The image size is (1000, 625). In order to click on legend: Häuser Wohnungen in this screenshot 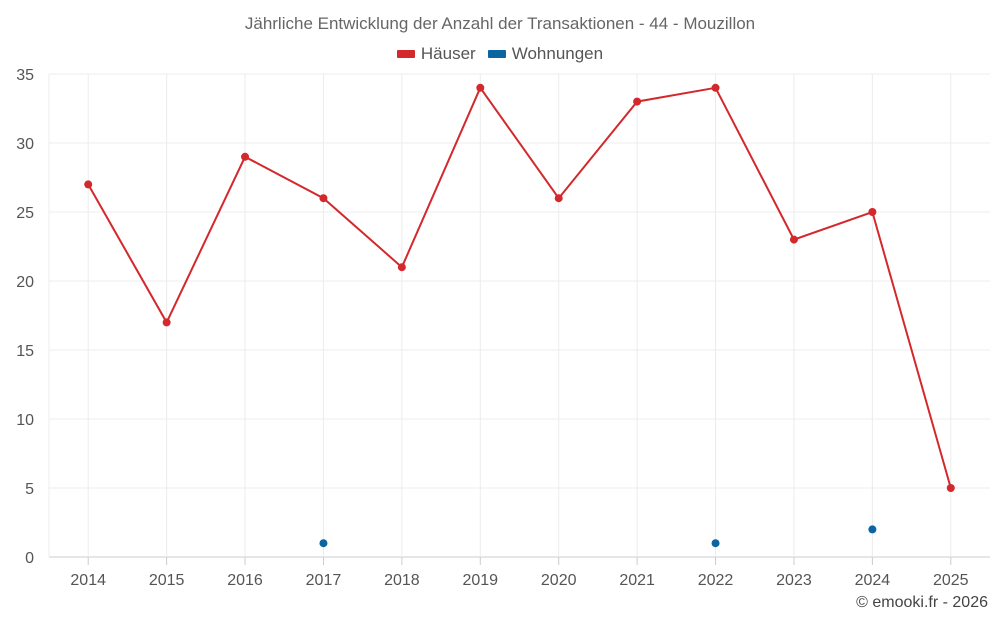, I will do `click(500, 54)`.